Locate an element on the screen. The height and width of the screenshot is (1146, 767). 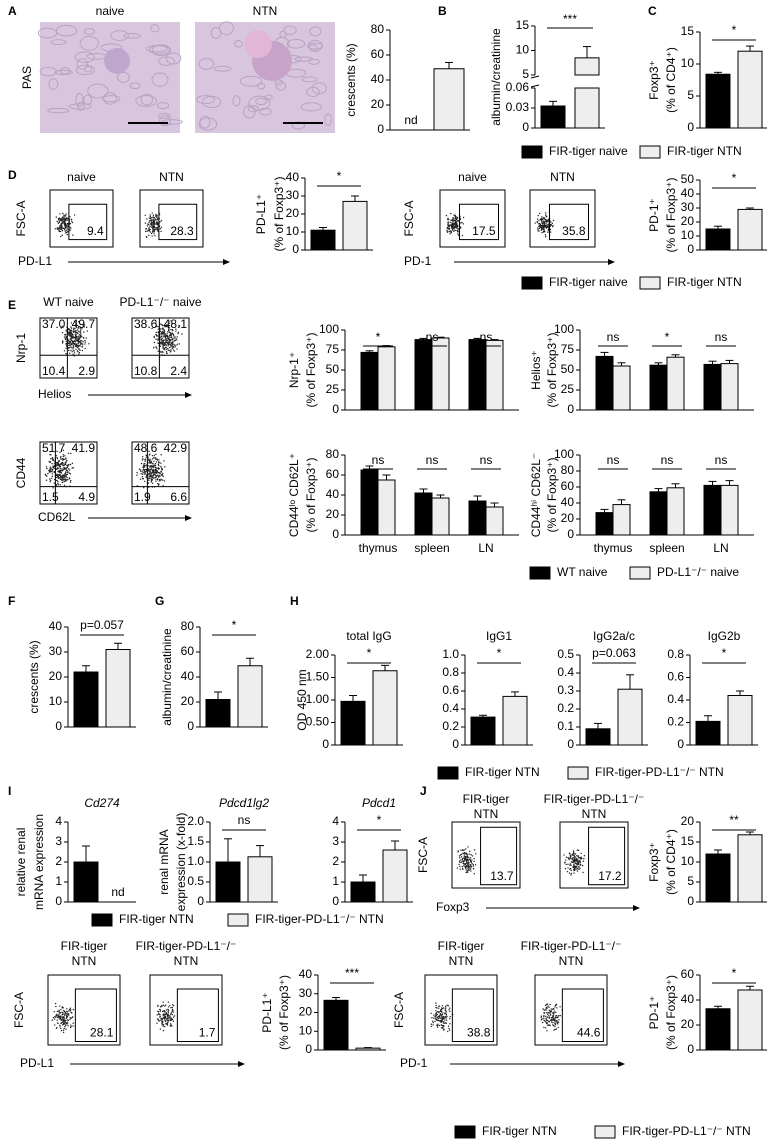
significance-label: ns is located at coordinates (613, 460).